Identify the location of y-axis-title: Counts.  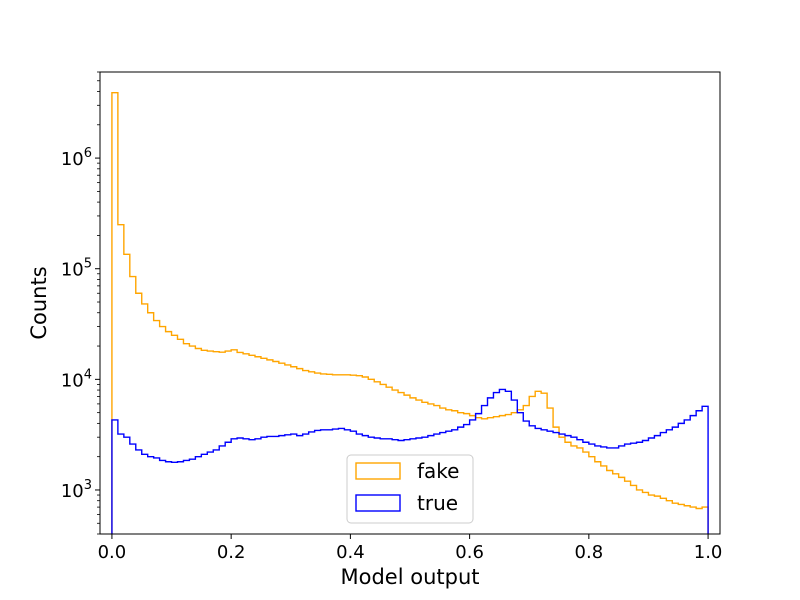
(39, 302).